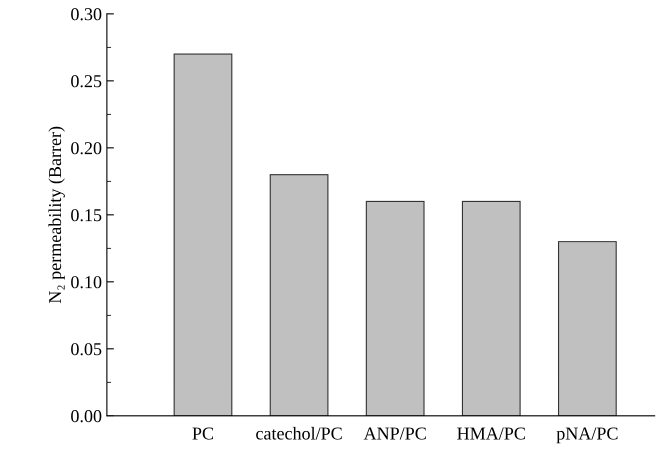 This screenshot has width=668, height=462. I want to click on y-tick-label: 0.15, so click(86, 215).